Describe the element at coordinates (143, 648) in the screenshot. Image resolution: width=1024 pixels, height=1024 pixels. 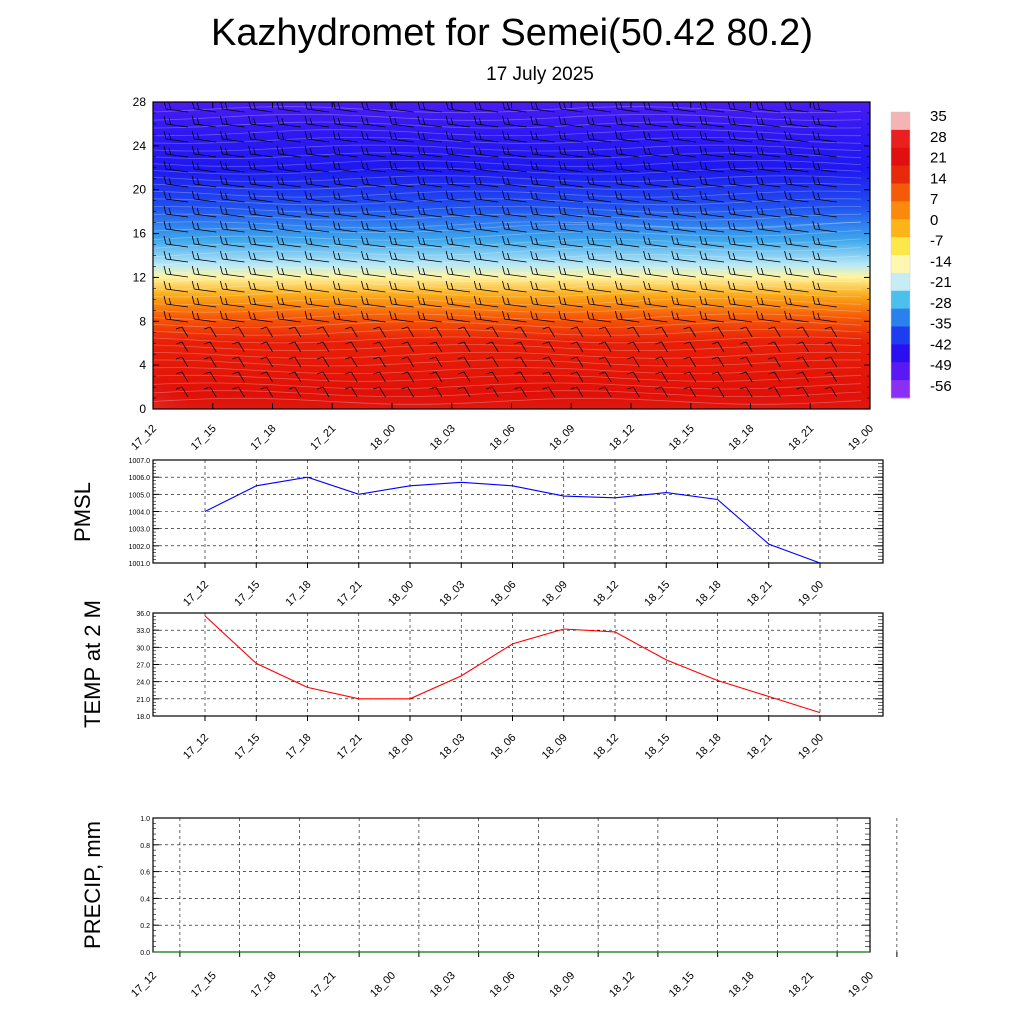
I see `ytick-label: 30.0` at that location.